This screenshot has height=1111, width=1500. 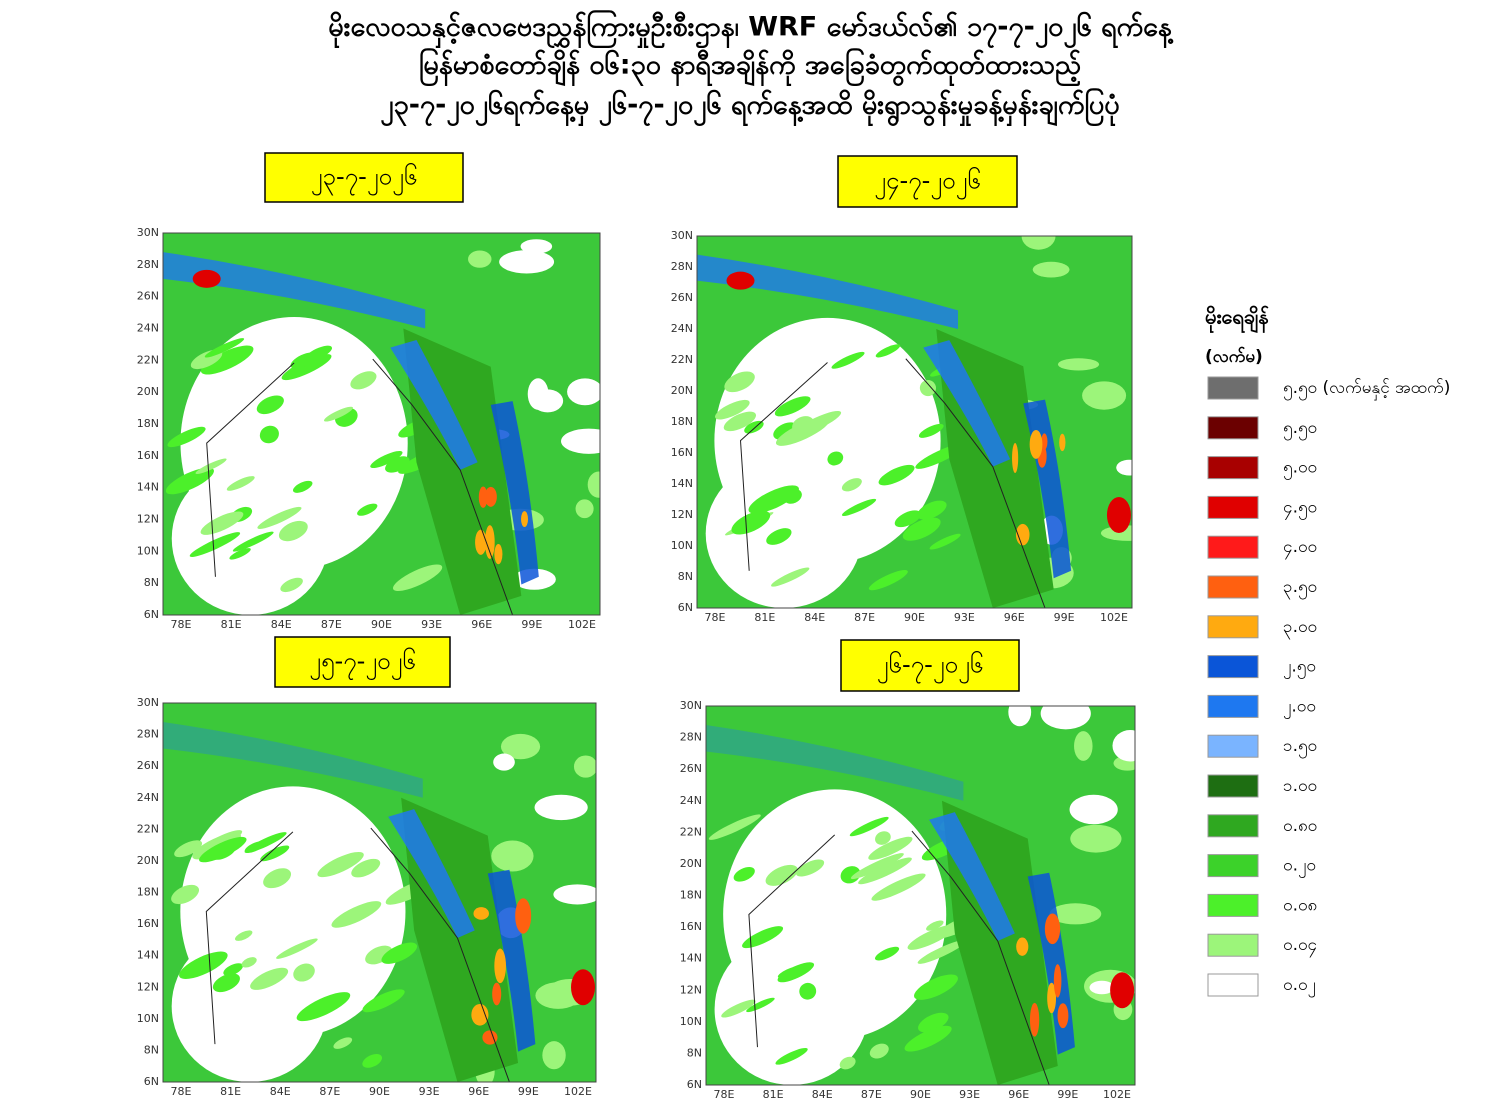 I want to click on rain-map, so click(x=379, y=892).